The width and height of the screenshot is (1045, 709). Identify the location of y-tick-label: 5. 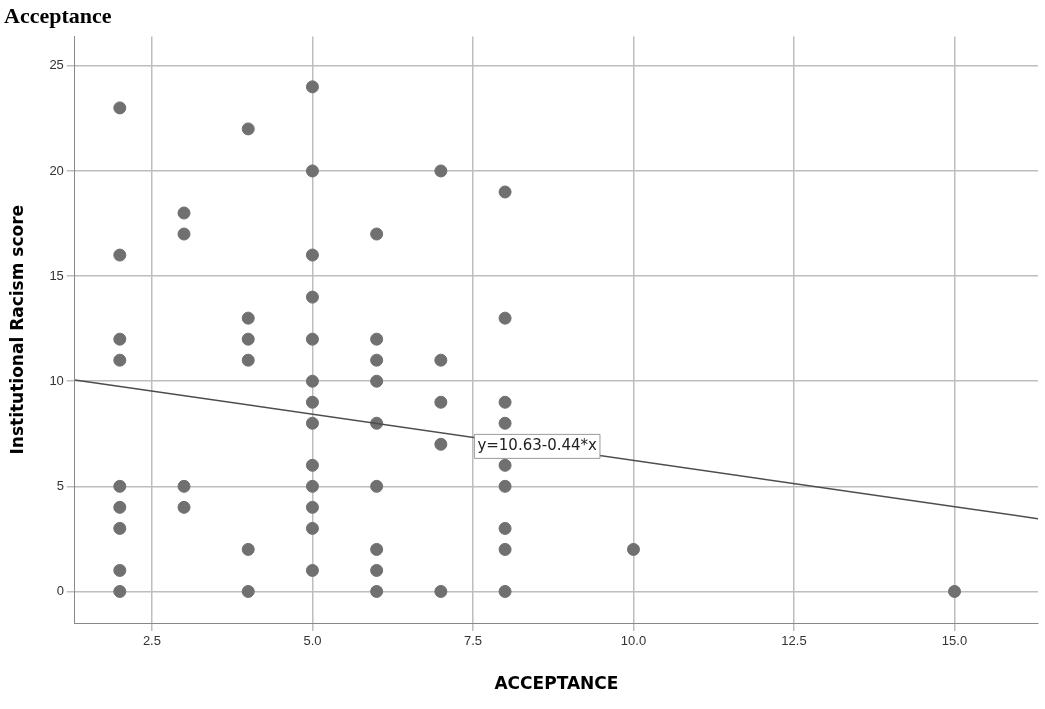
(60, 485).